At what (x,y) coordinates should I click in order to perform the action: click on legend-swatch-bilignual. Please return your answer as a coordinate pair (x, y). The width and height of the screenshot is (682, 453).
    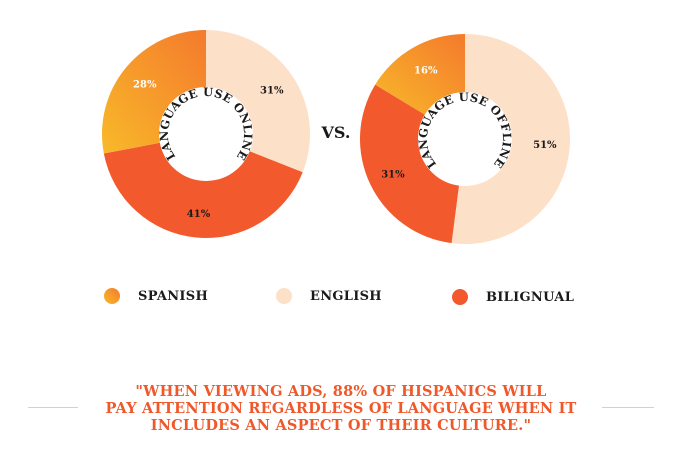
    Looking at the image, I should click on (460, 297).